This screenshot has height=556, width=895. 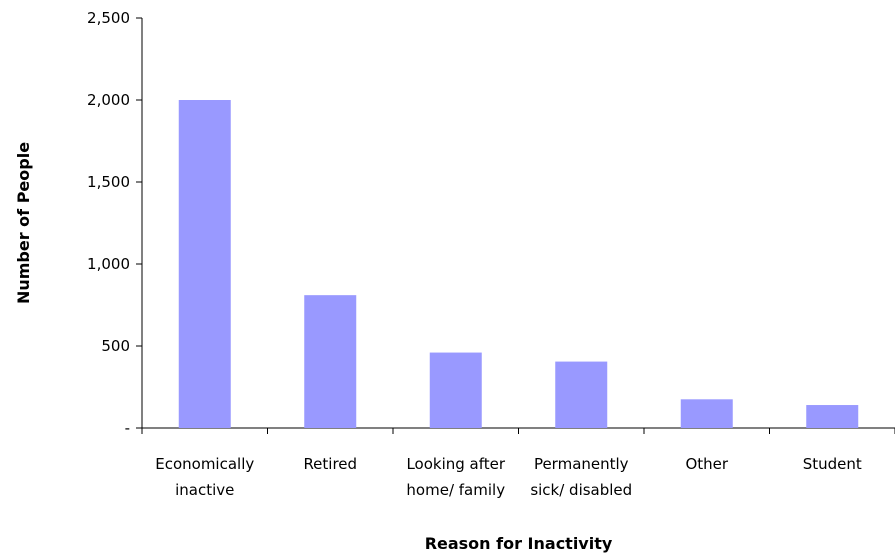 I want to click on x-tick-label-line: home/ family, so click(x=455, y=490).